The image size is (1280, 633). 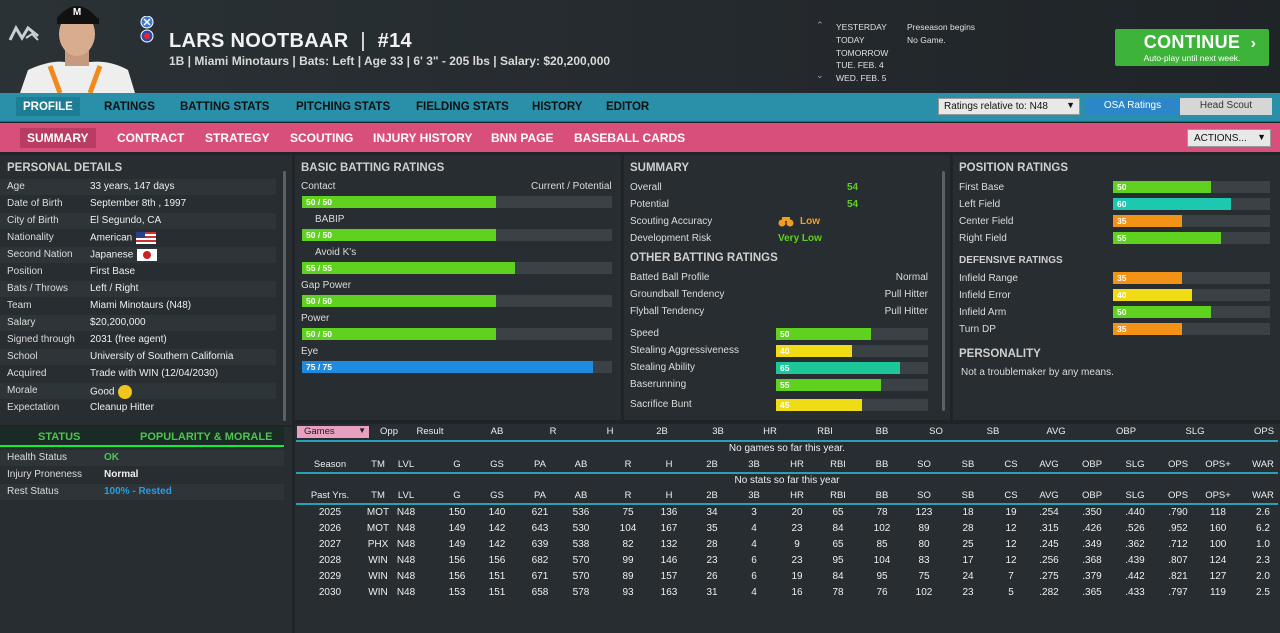 What do you see at coordinates (797, 528) in the screenshot?
I see `past-stat-cell: 23` at bounding box center [797, 528].